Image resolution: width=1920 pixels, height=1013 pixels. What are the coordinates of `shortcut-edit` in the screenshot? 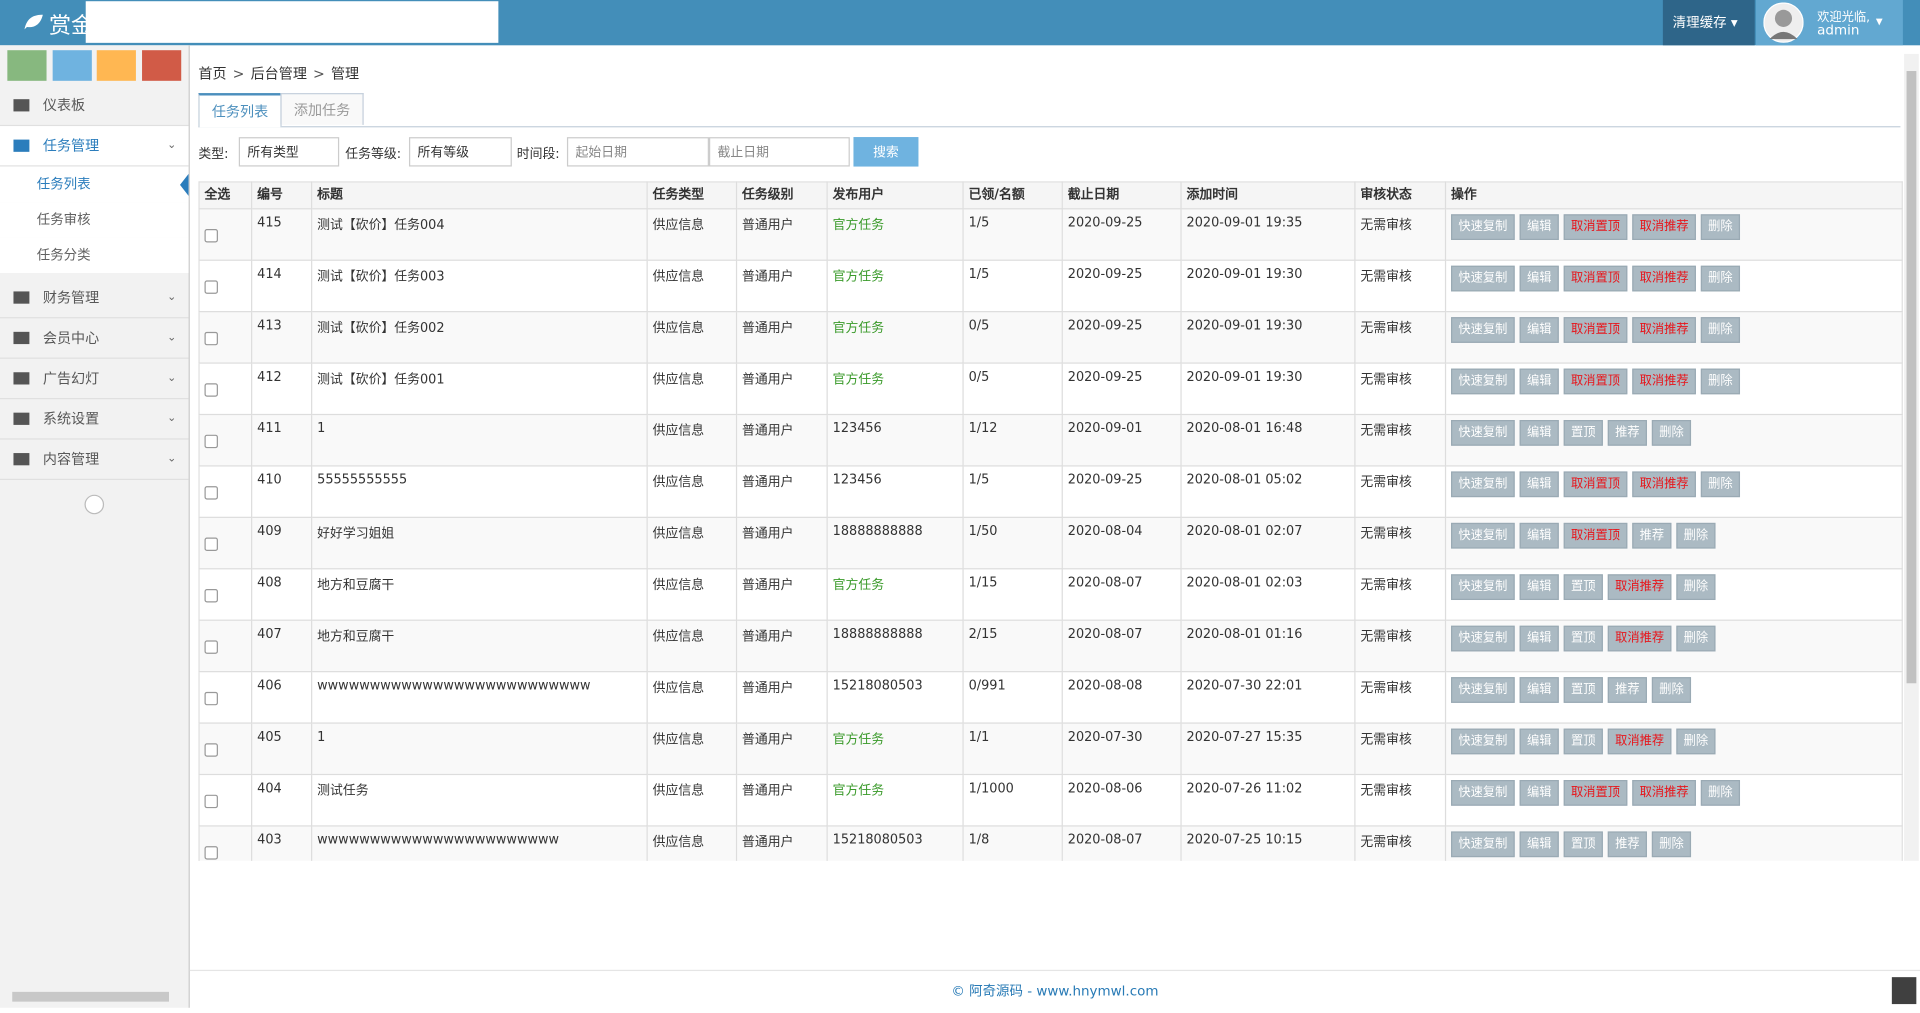 It's located at (72, 65).